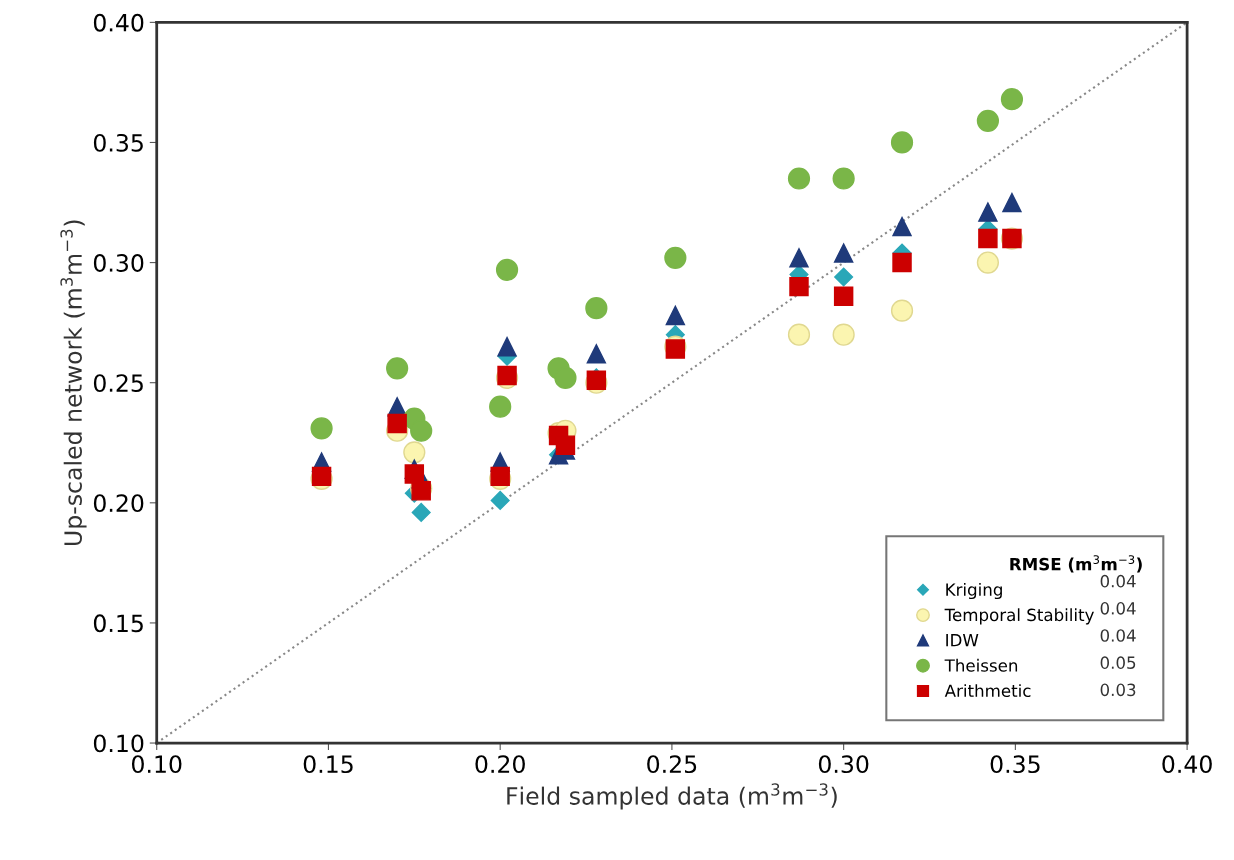 This screenshot has height=860, width=1234. What do you see at coordinates (1187, 764) in the screenshot?
I see `x-tick-label: 0.40` at bounding box center [1187, 764].